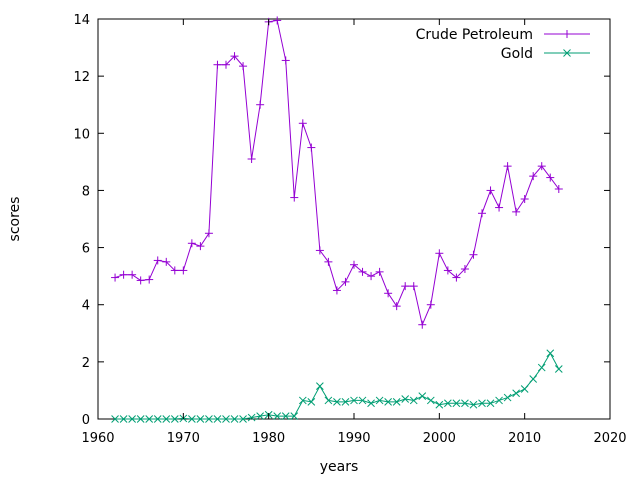  What do you see at coordinates (268, 438) in the screenshot?
I see `x-tick-label: 1980` at bounding box center [268, 438].